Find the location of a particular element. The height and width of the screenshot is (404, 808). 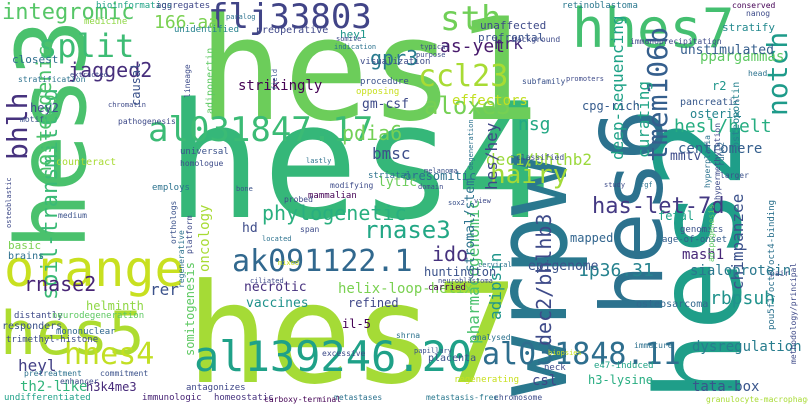

word: span is located at coordinates (310, 229).